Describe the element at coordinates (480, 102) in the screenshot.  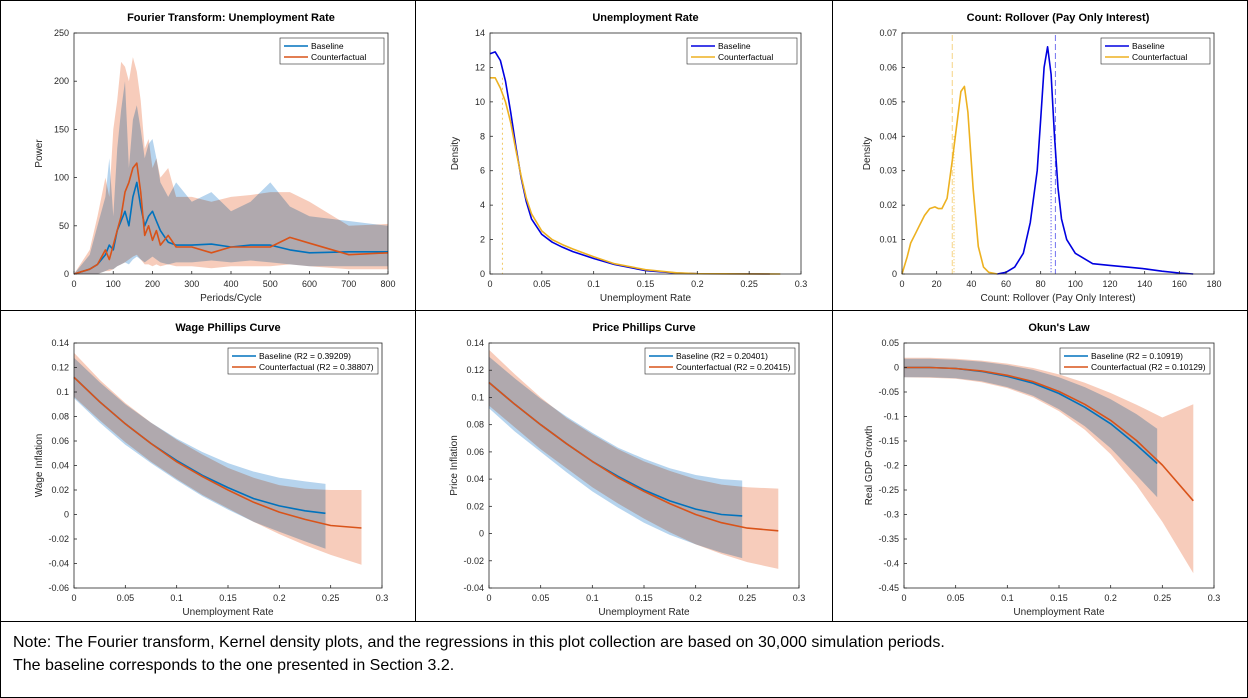
I see `y-tick-label: 10` at that location.